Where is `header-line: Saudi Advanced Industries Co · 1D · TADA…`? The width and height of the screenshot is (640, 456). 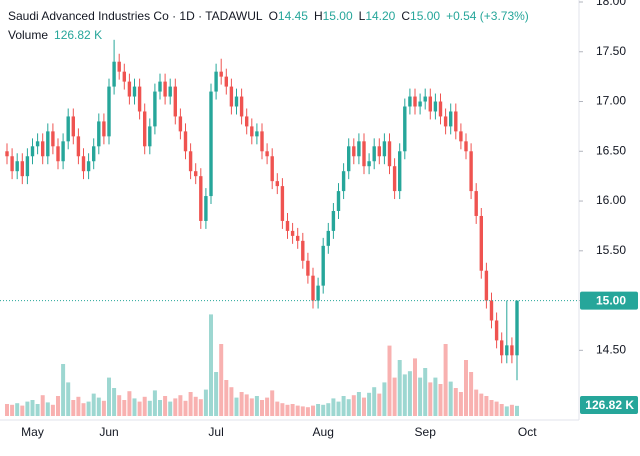 header-line: Saudi Advanced Industries Co · 1D · TADA… is located at coordinates (268, 16).